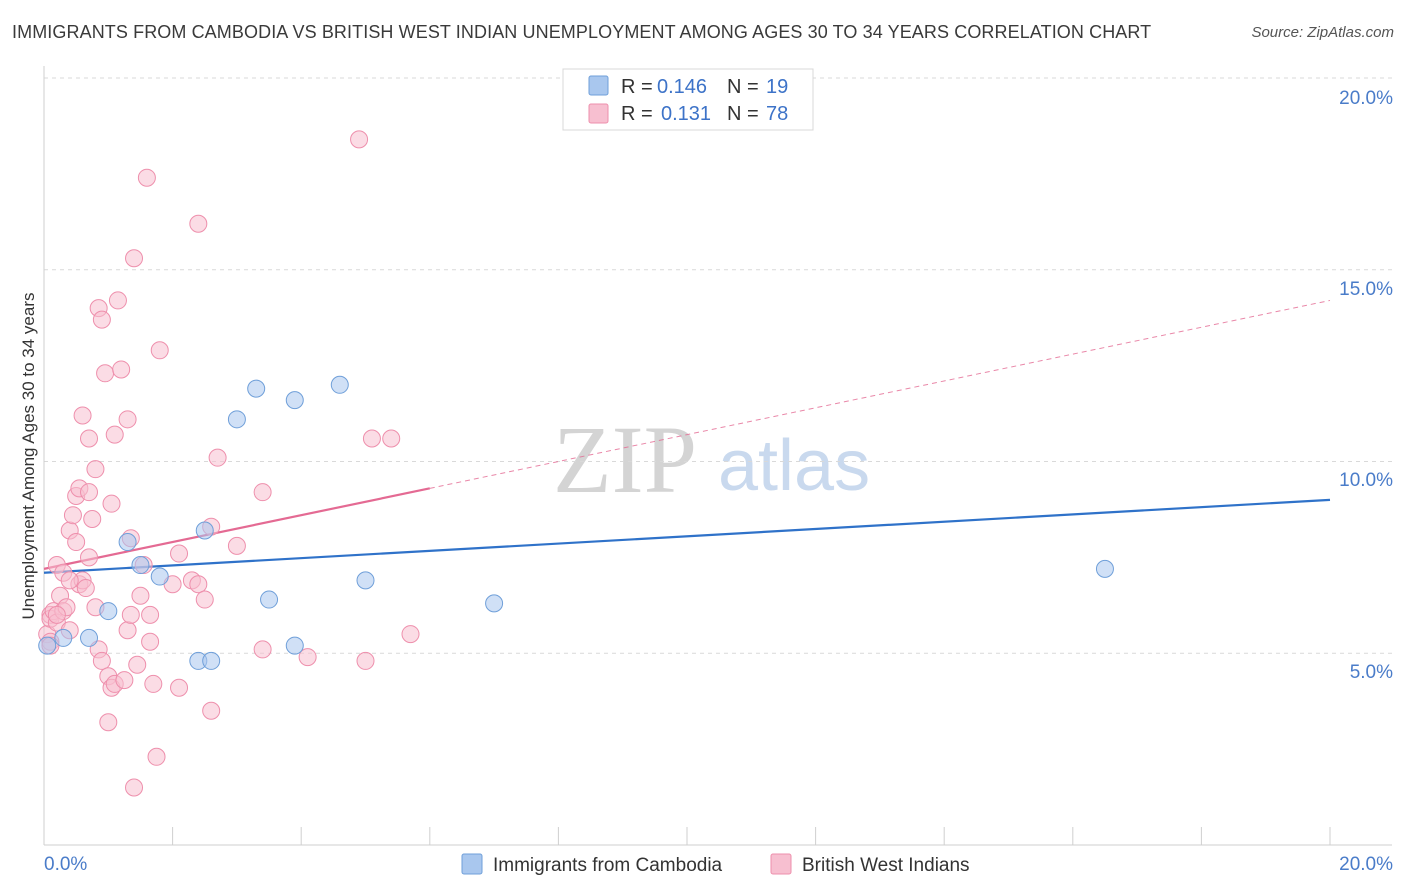  I want to click on y-tick-label-5: 5.0%, so click(1371, 672).